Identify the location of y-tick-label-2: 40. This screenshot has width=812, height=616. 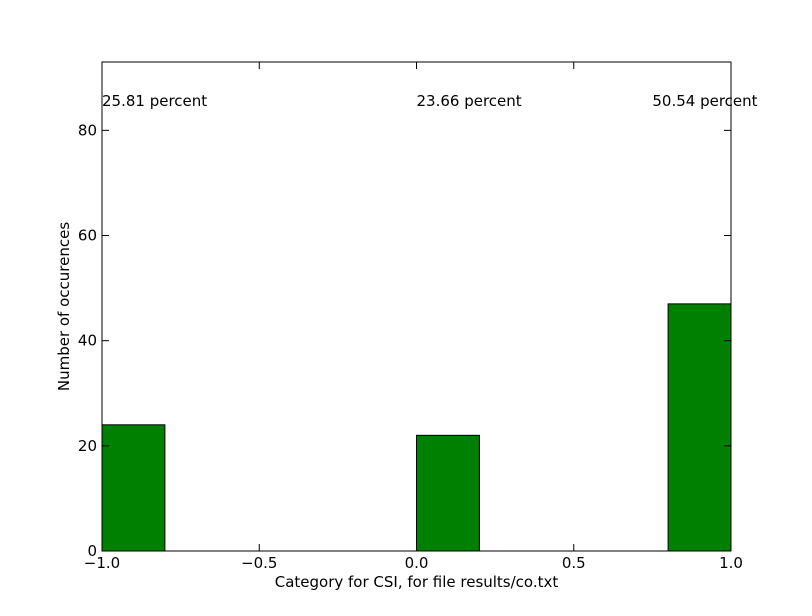
(87, 341).